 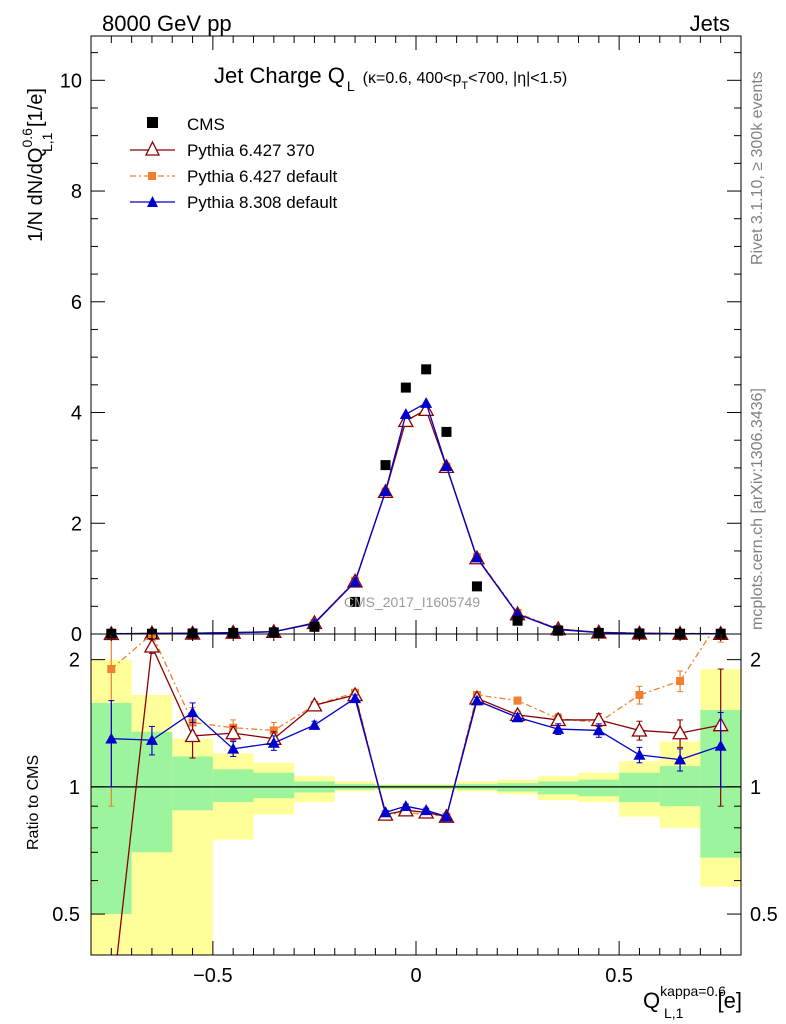 I want to click on main-y-tick-label: 2, so click(x=76, y=524).